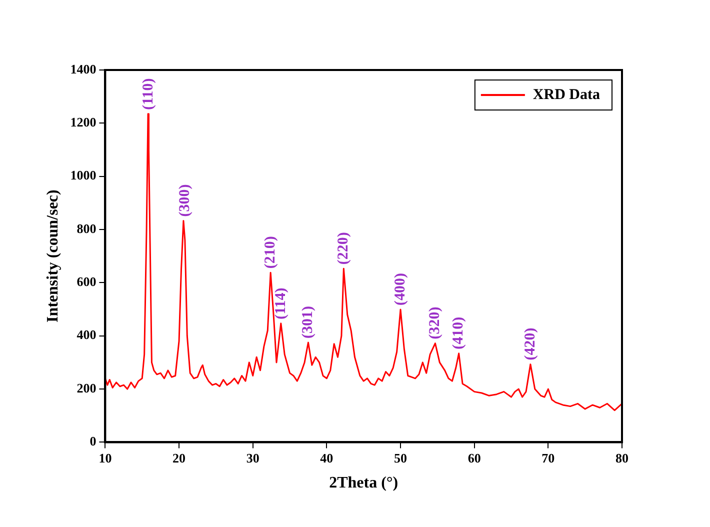 Image resolution: width=710 pixels, height=527 pixels. I want to click on x-tick-label: 50, so click(401, 458).